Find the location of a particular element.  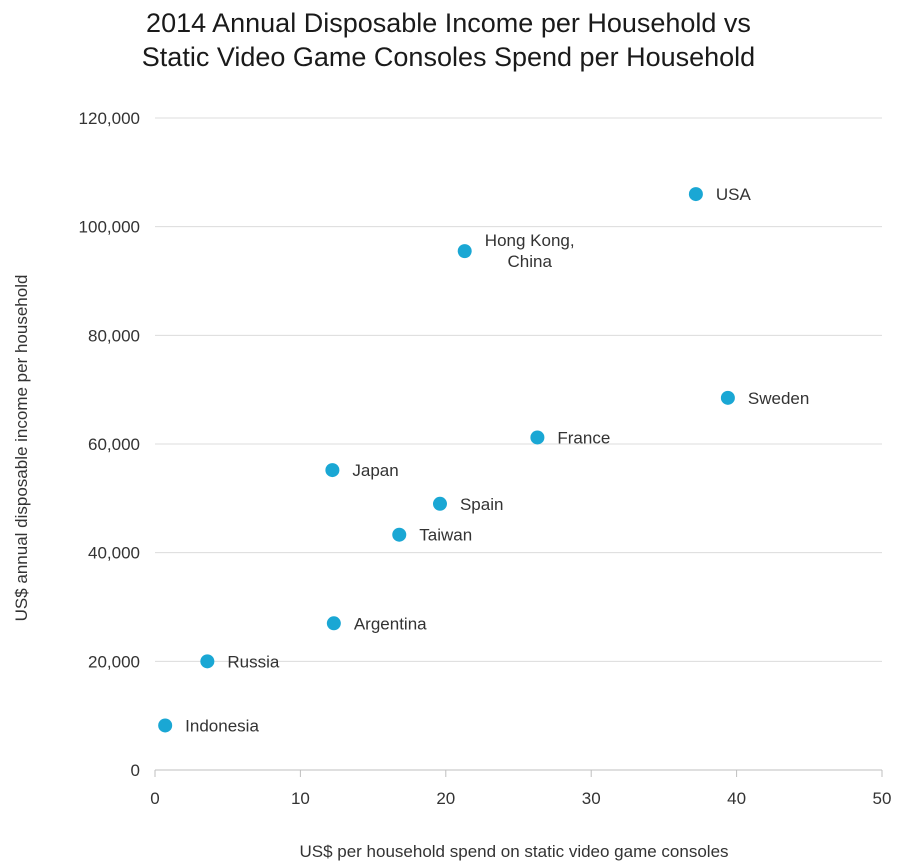

y-tick-label: 100,000 is located at coordinates (109, 227).